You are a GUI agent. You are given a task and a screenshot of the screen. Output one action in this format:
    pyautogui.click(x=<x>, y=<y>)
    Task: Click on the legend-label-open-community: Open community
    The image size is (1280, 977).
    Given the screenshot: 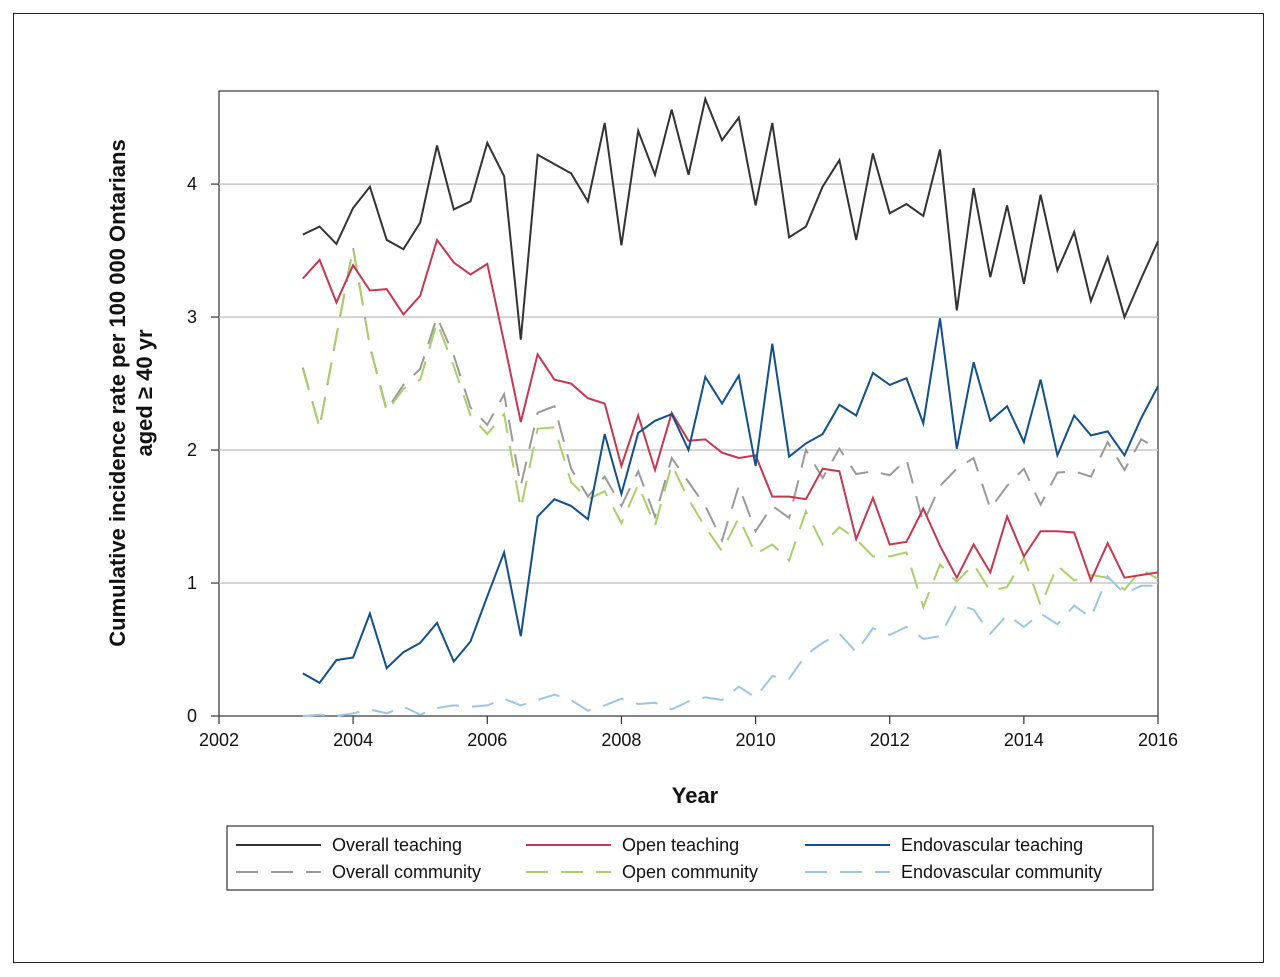 What is the action you would take?
    pyautogui.click(x=690, y=872)
    